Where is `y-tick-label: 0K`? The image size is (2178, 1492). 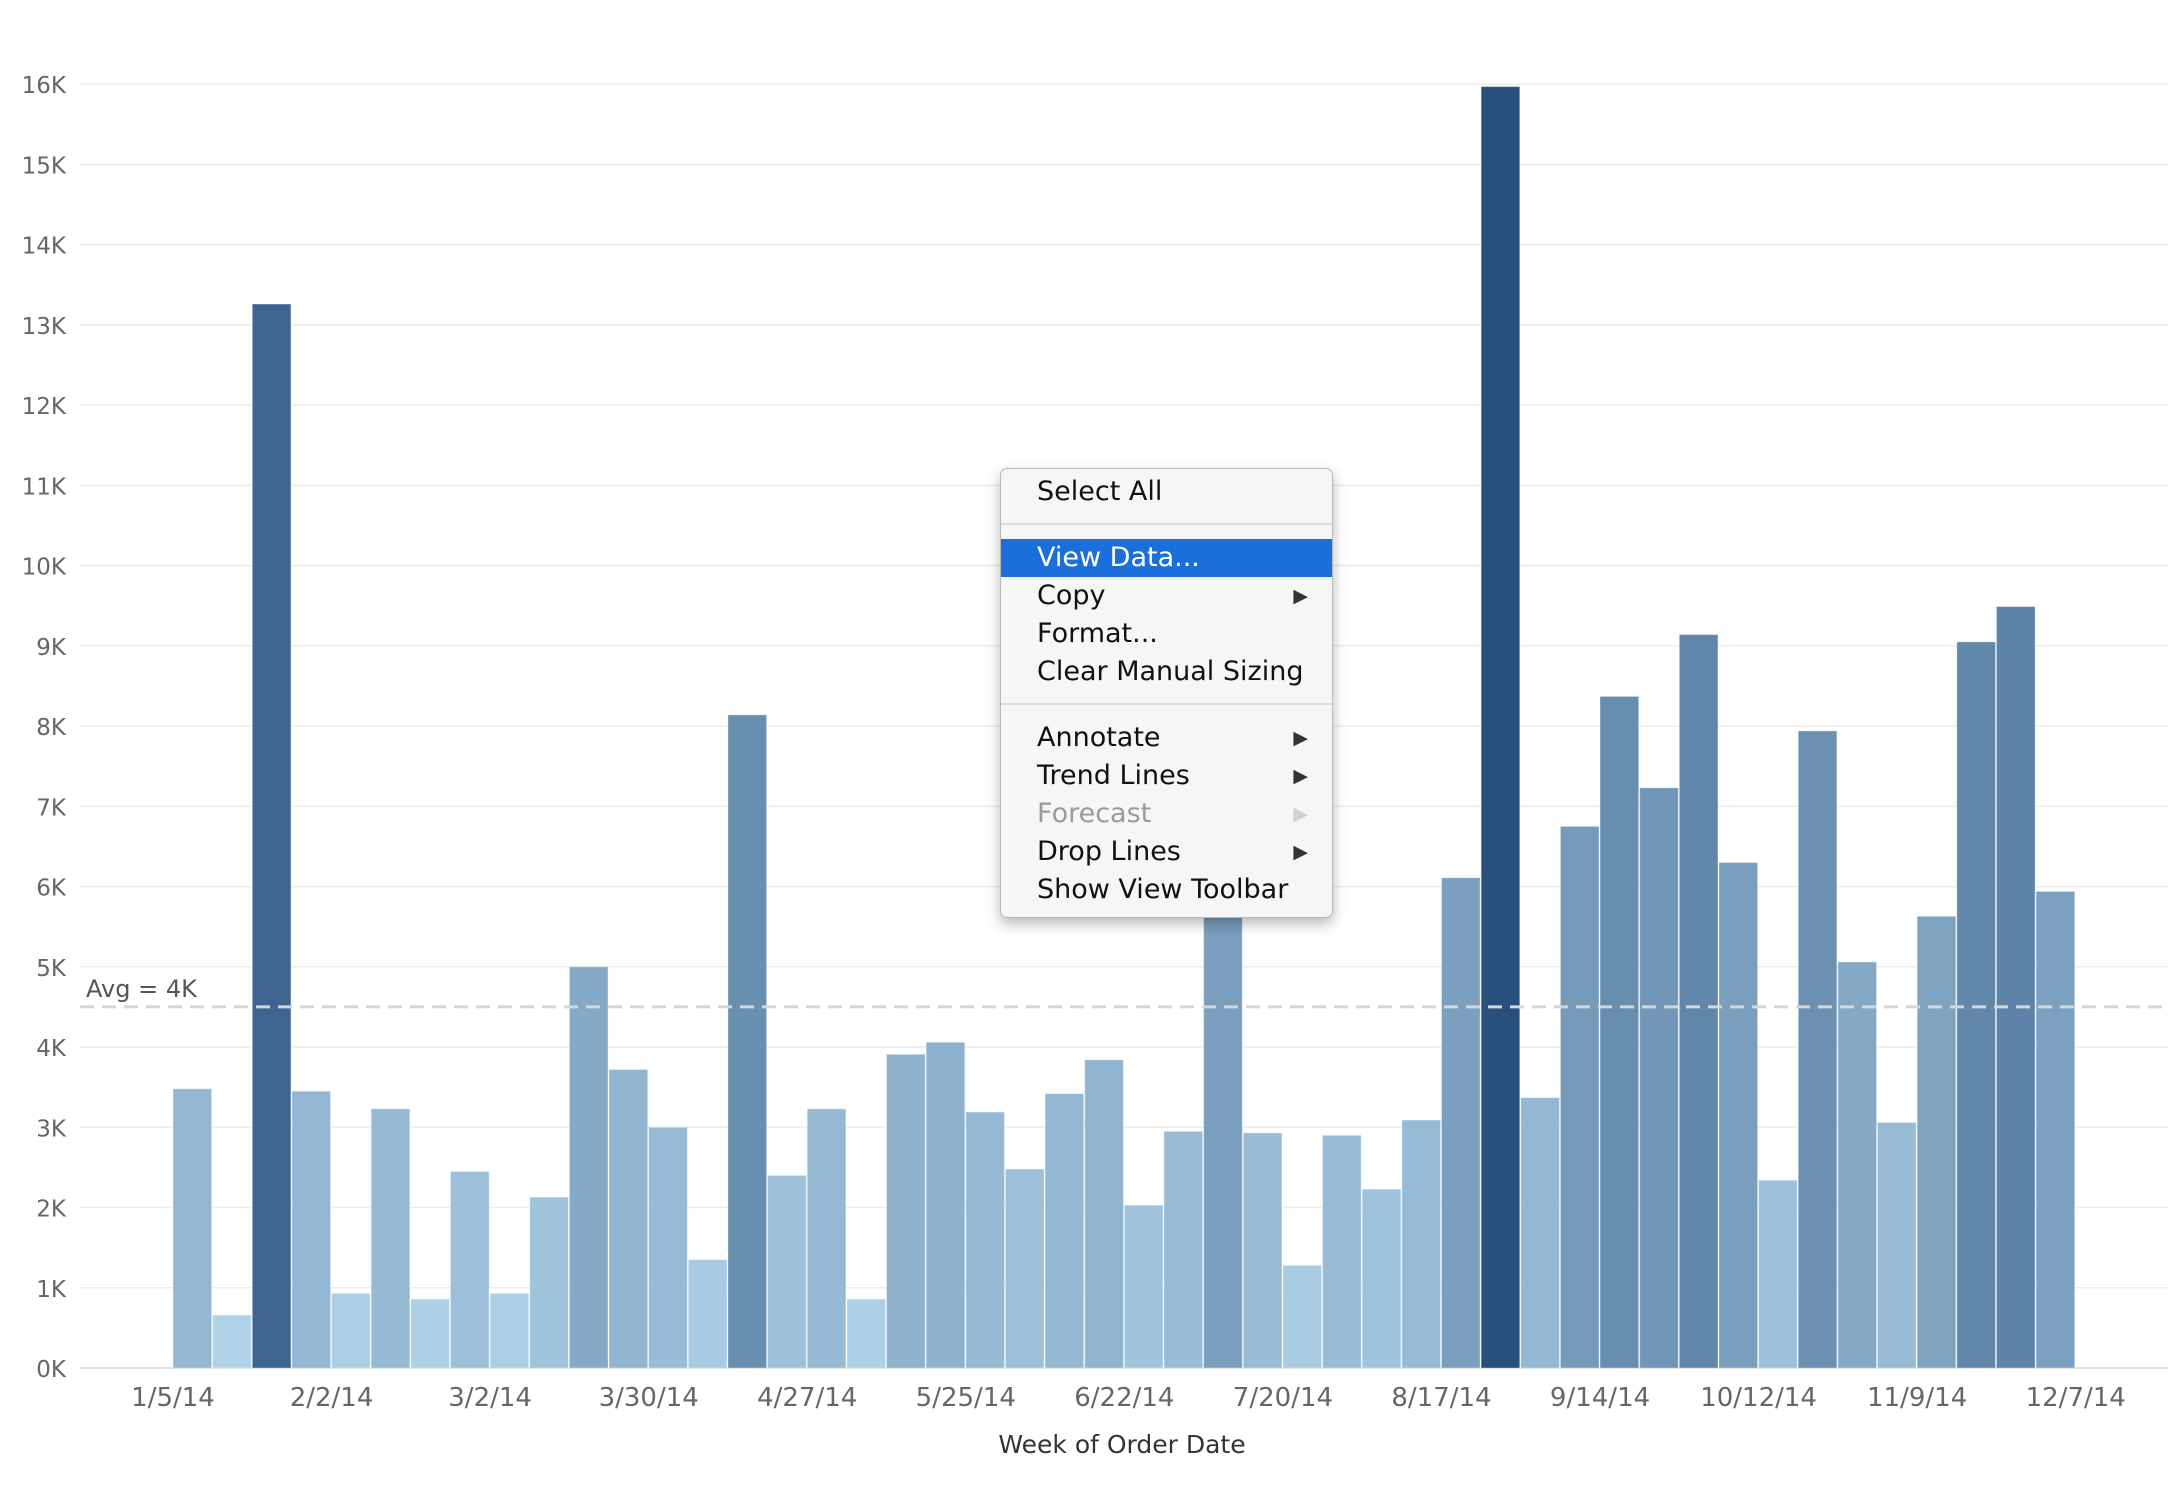
y-tick-label: 0K is located at coordinates (51, 1370).